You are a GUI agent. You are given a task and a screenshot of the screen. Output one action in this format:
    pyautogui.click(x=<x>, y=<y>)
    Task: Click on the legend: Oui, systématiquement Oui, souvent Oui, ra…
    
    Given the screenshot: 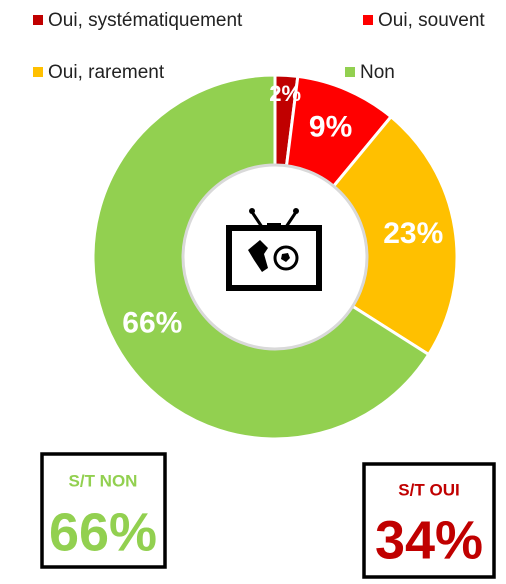 What is the action you would take?
    pyautogui.click(x=259, y=46)
    